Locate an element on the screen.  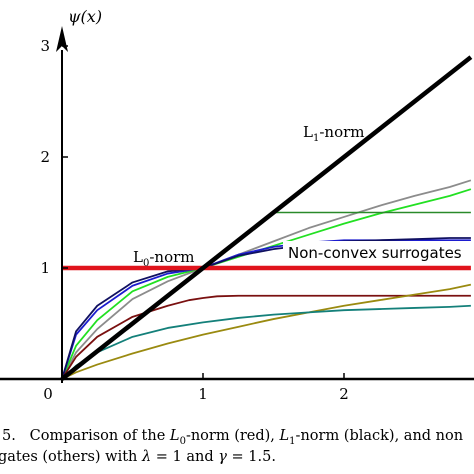
y-axis-arrow is located at coordinates (62, 39).